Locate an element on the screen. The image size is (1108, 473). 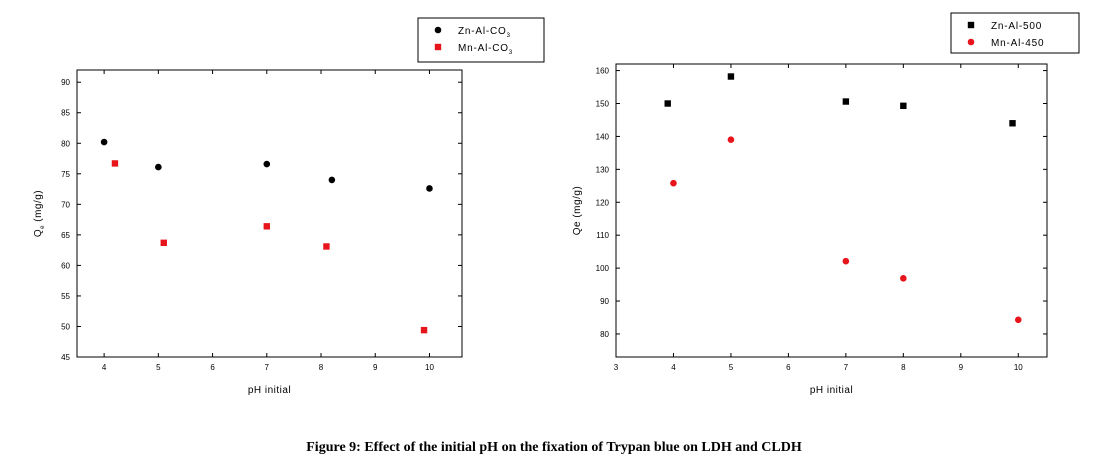
y-tick-label: 110 is located at coordinates (602, 235).